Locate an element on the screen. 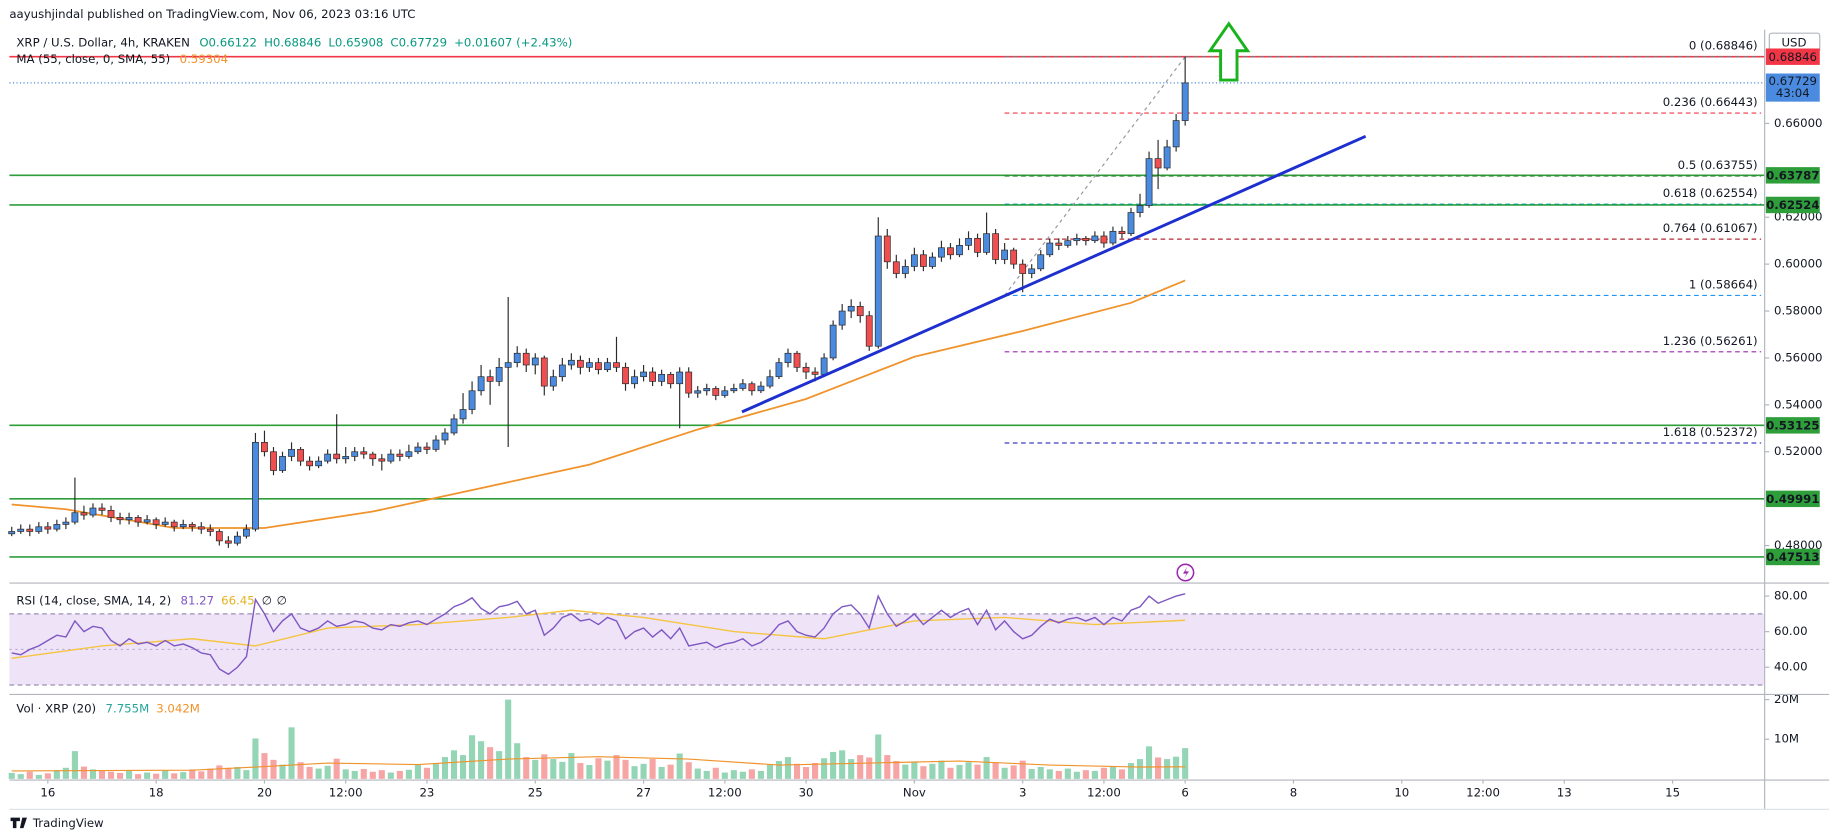 The height and width of the screenshot is (839, 1835). volume-value: 7.755M is located at coordinates (128, 708).